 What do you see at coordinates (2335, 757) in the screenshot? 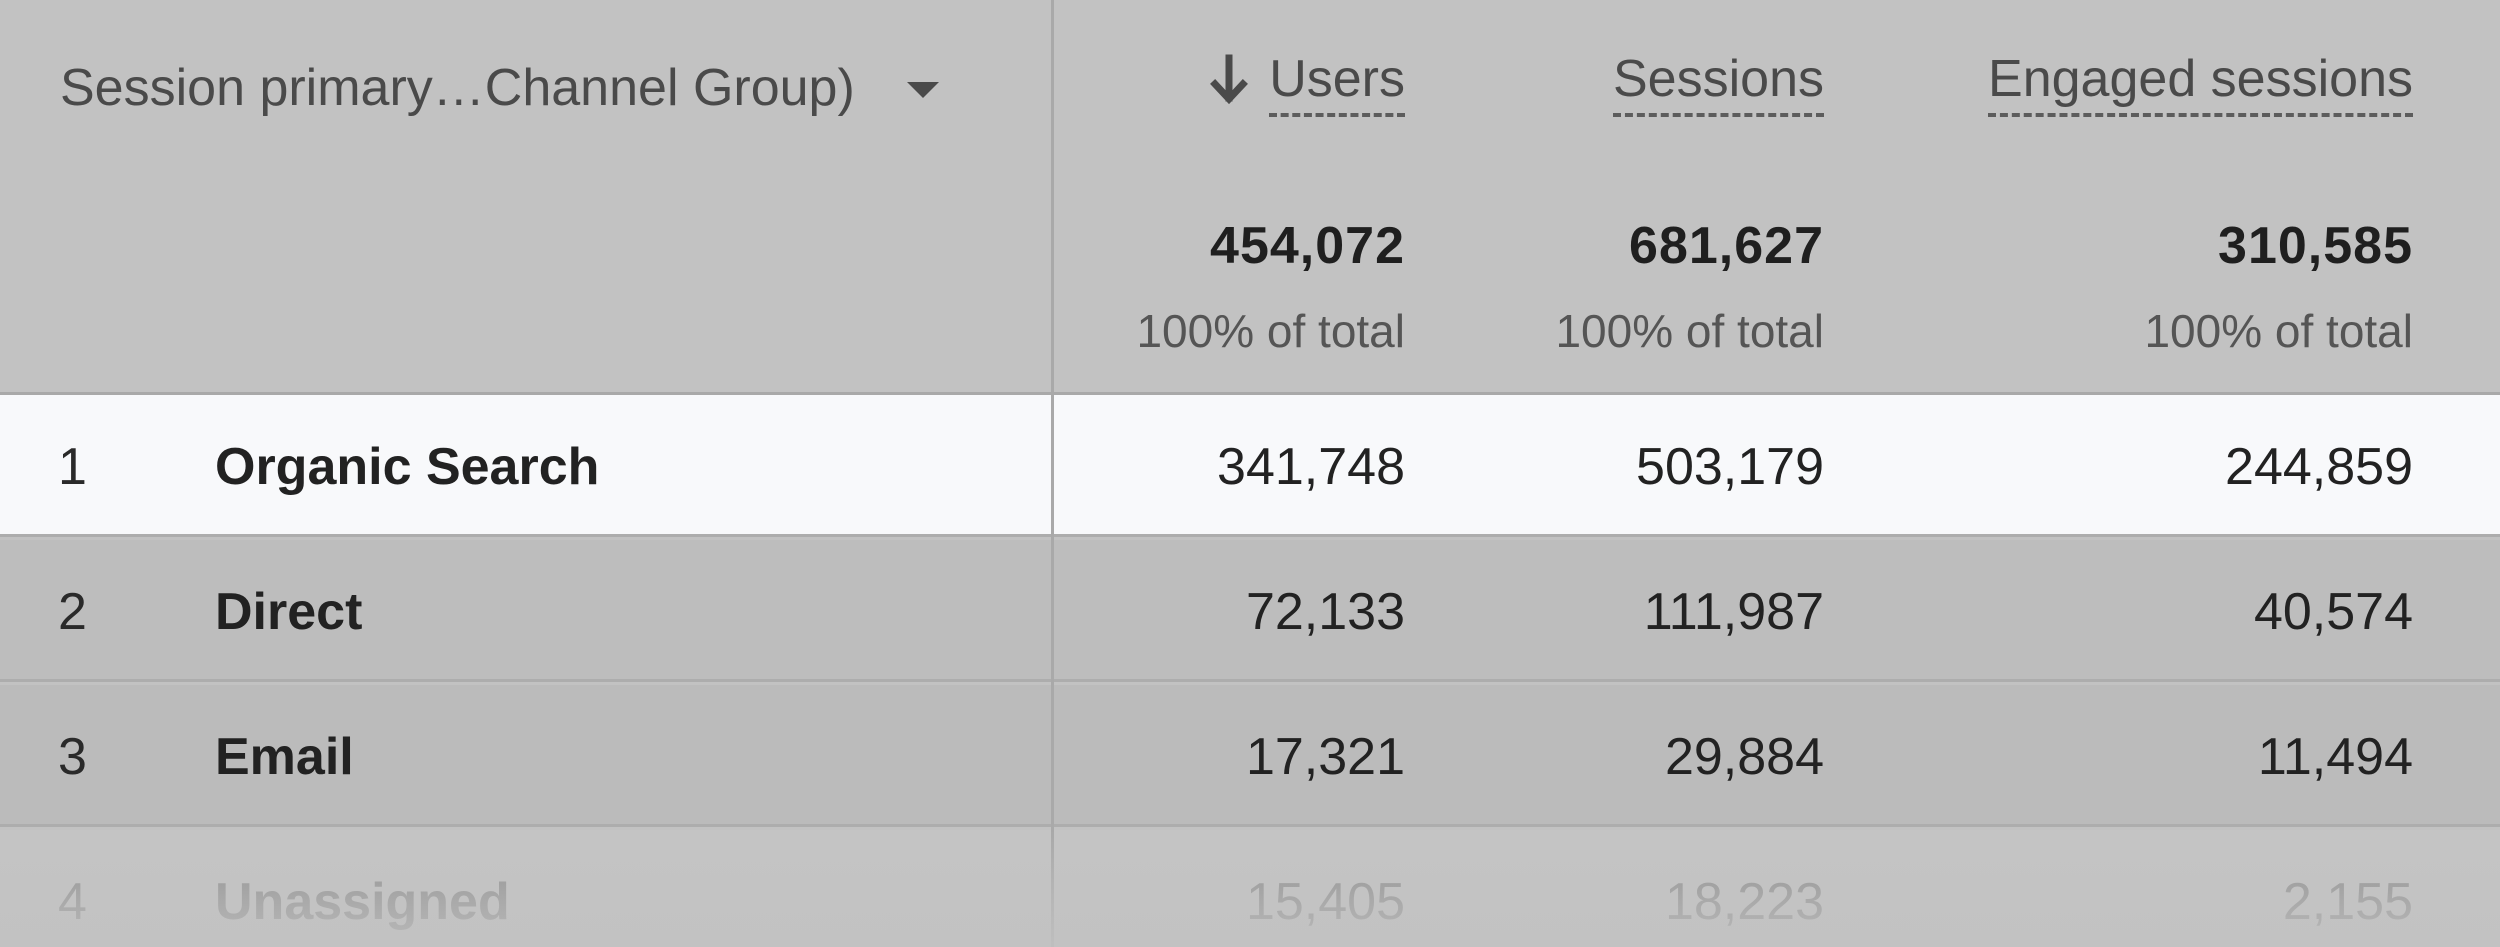
I see `cell-engaged-sessions: 11,494` at bounding box center [2335, 757].